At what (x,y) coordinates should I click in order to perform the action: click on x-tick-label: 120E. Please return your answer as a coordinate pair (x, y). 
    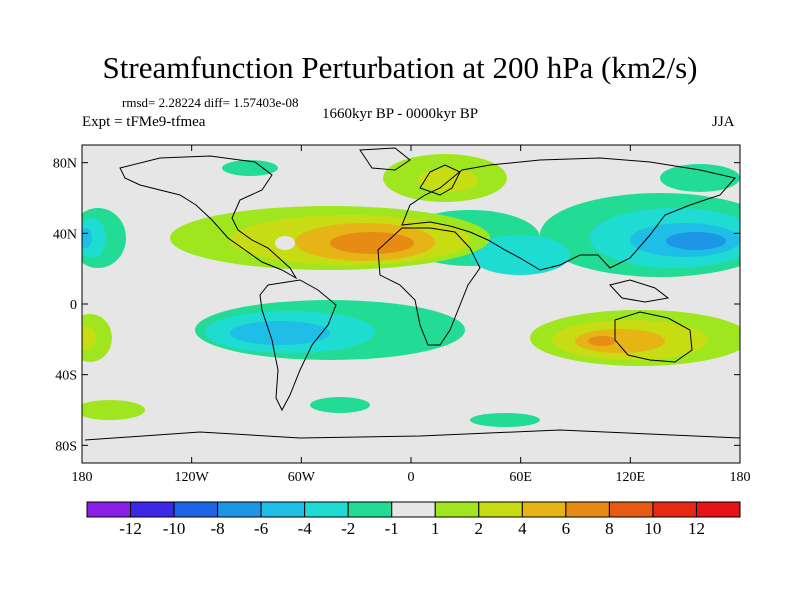
    Looking at the image, I should click on (631, 477).